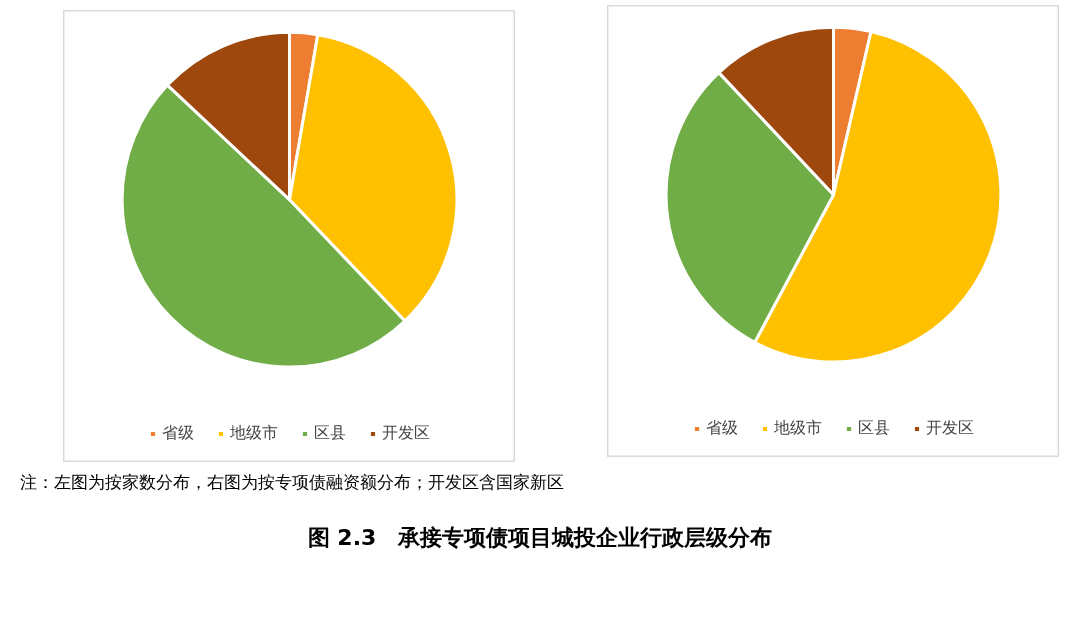  I want to click on text: 注：左图为按家数分布，右图为按专项债融资额分布；开发区含国家新区, so click(292, 482).